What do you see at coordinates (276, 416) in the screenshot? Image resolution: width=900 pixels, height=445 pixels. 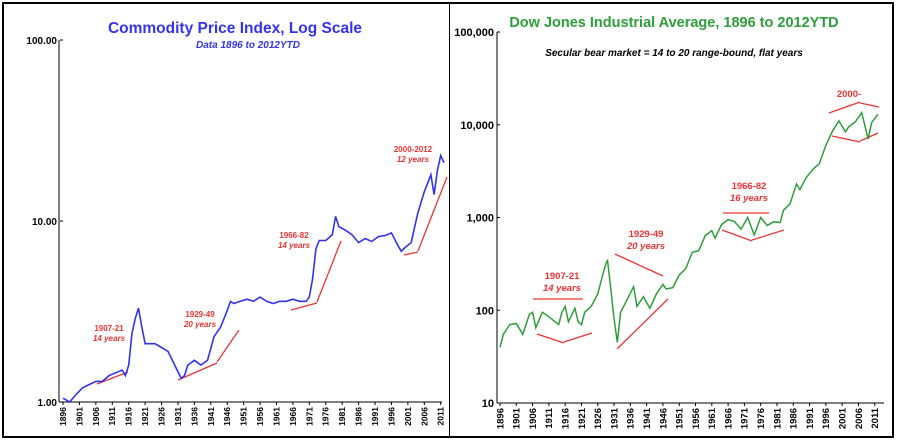 I see `l-x-tick-label: 1961` at bounding box center [276, 416].